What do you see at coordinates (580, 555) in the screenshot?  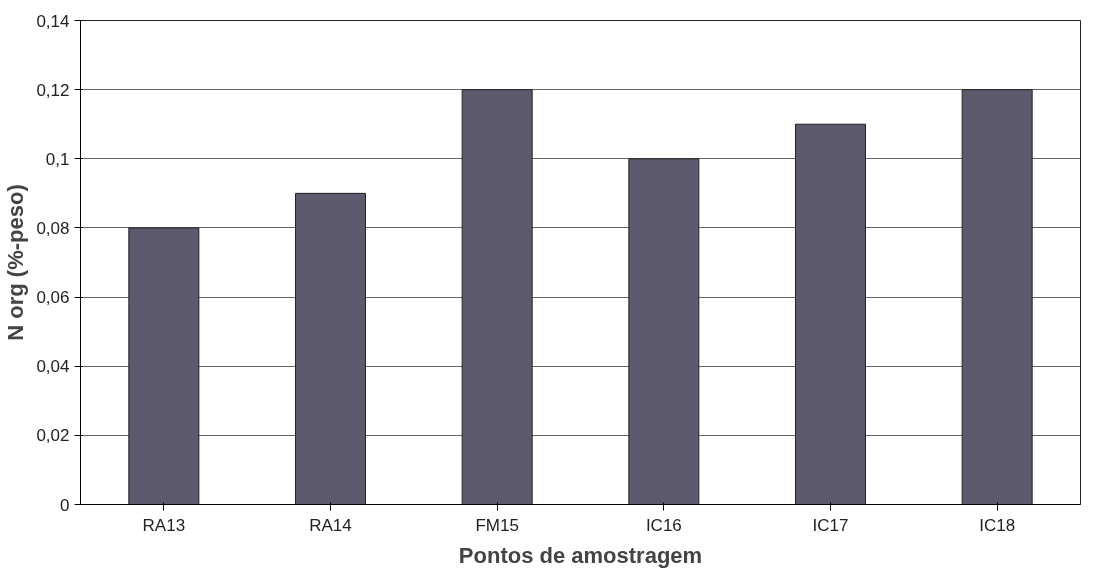 I see `x-axis-title: Pontos de amostragem` at bounding box center [580, 555].